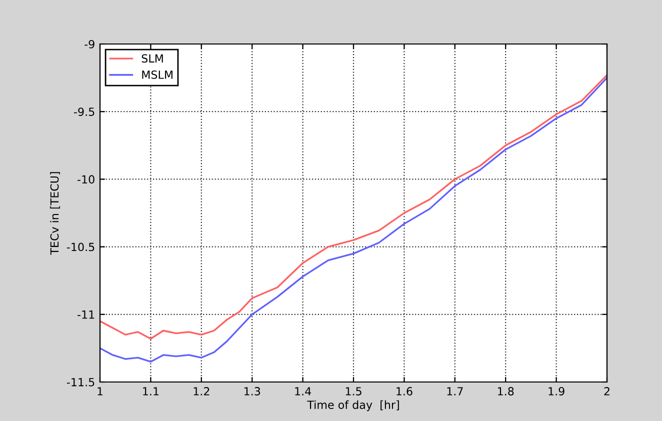 The image size is (662, 421). I want to click on x-tick-label: 1.2, so click(202, 391).